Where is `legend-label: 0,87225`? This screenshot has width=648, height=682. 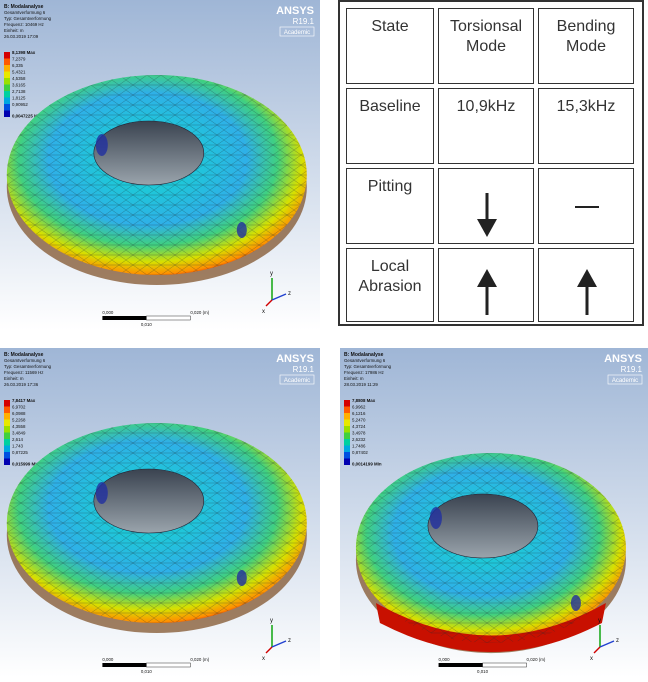
legend-label: 0,87225 is located at coordinates (20, 452).